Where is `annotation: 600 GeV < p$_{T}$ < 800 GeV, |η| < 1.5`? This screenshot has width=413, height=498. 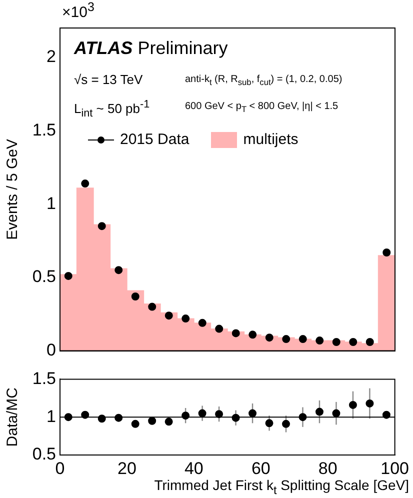 annotation: 600 GeV < p$_{T}$ < 800 GeV, |η| < 1.5 is located at coordinates (261, 107).